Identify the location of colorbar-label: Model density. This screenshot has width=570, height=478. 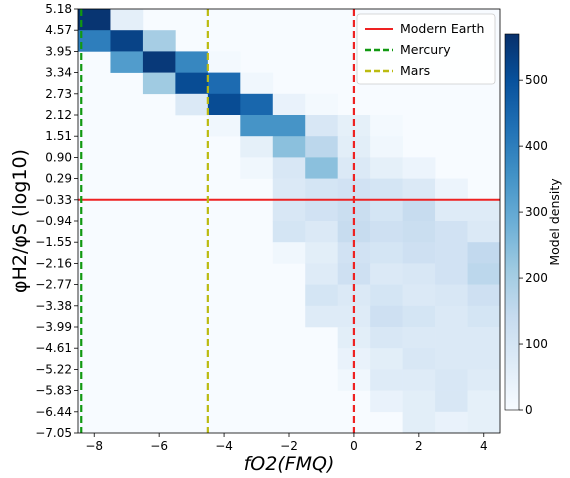
(554, 222).